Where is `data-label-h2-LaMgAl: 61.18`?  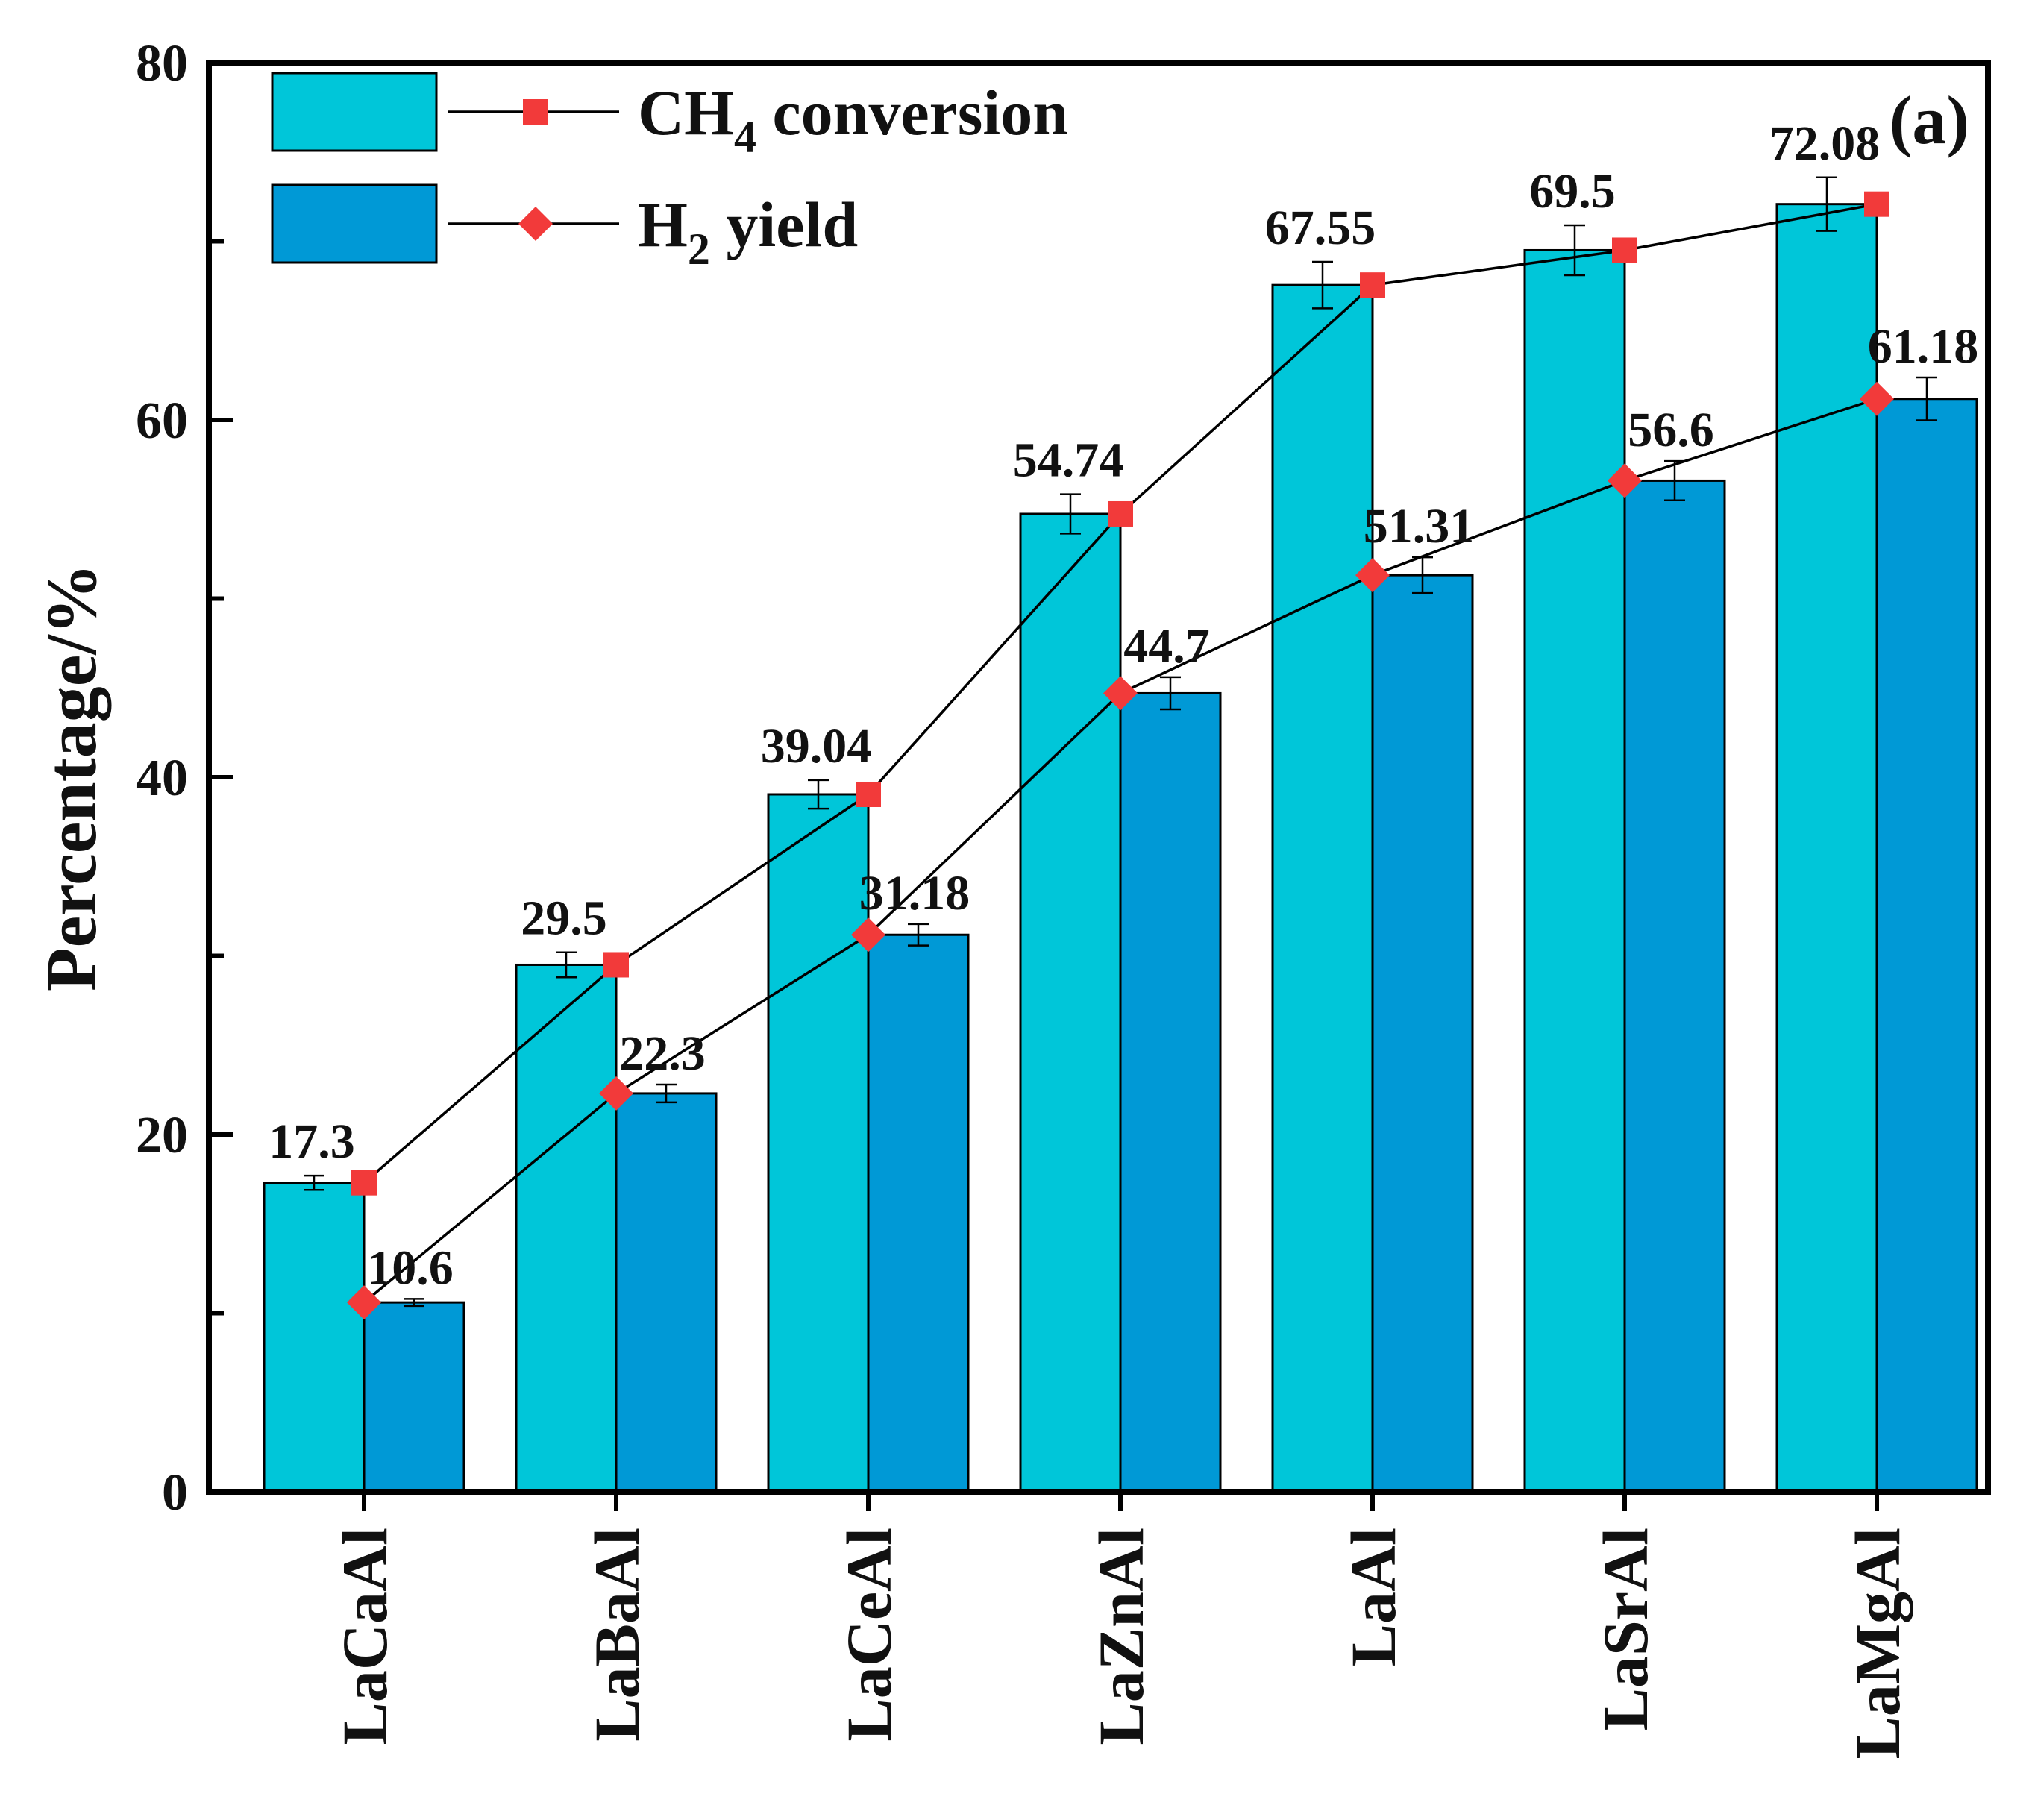
data-label-h2-LaMgAl: 61.18 is located at coordinates (1923, 346).